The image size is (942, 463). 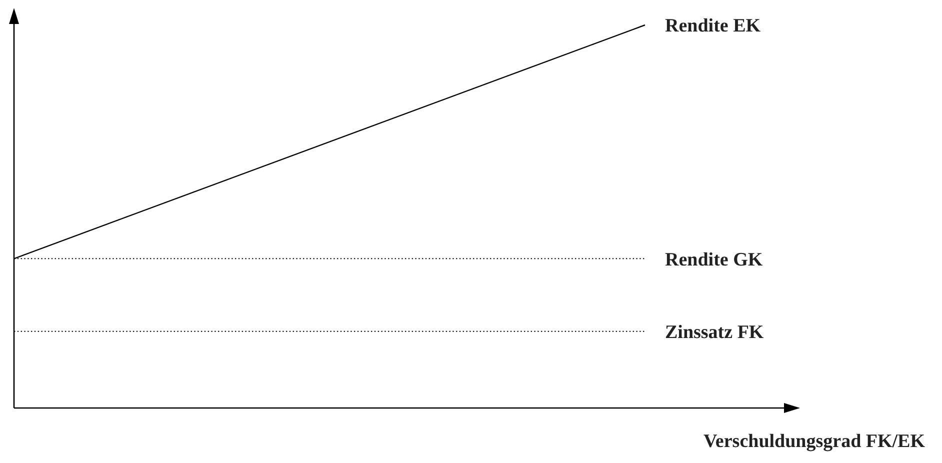 What do you see at coordinates (713, 26) in the screenshot?
I see `series-label: Rendite EK` at bounding box center [713, 26].